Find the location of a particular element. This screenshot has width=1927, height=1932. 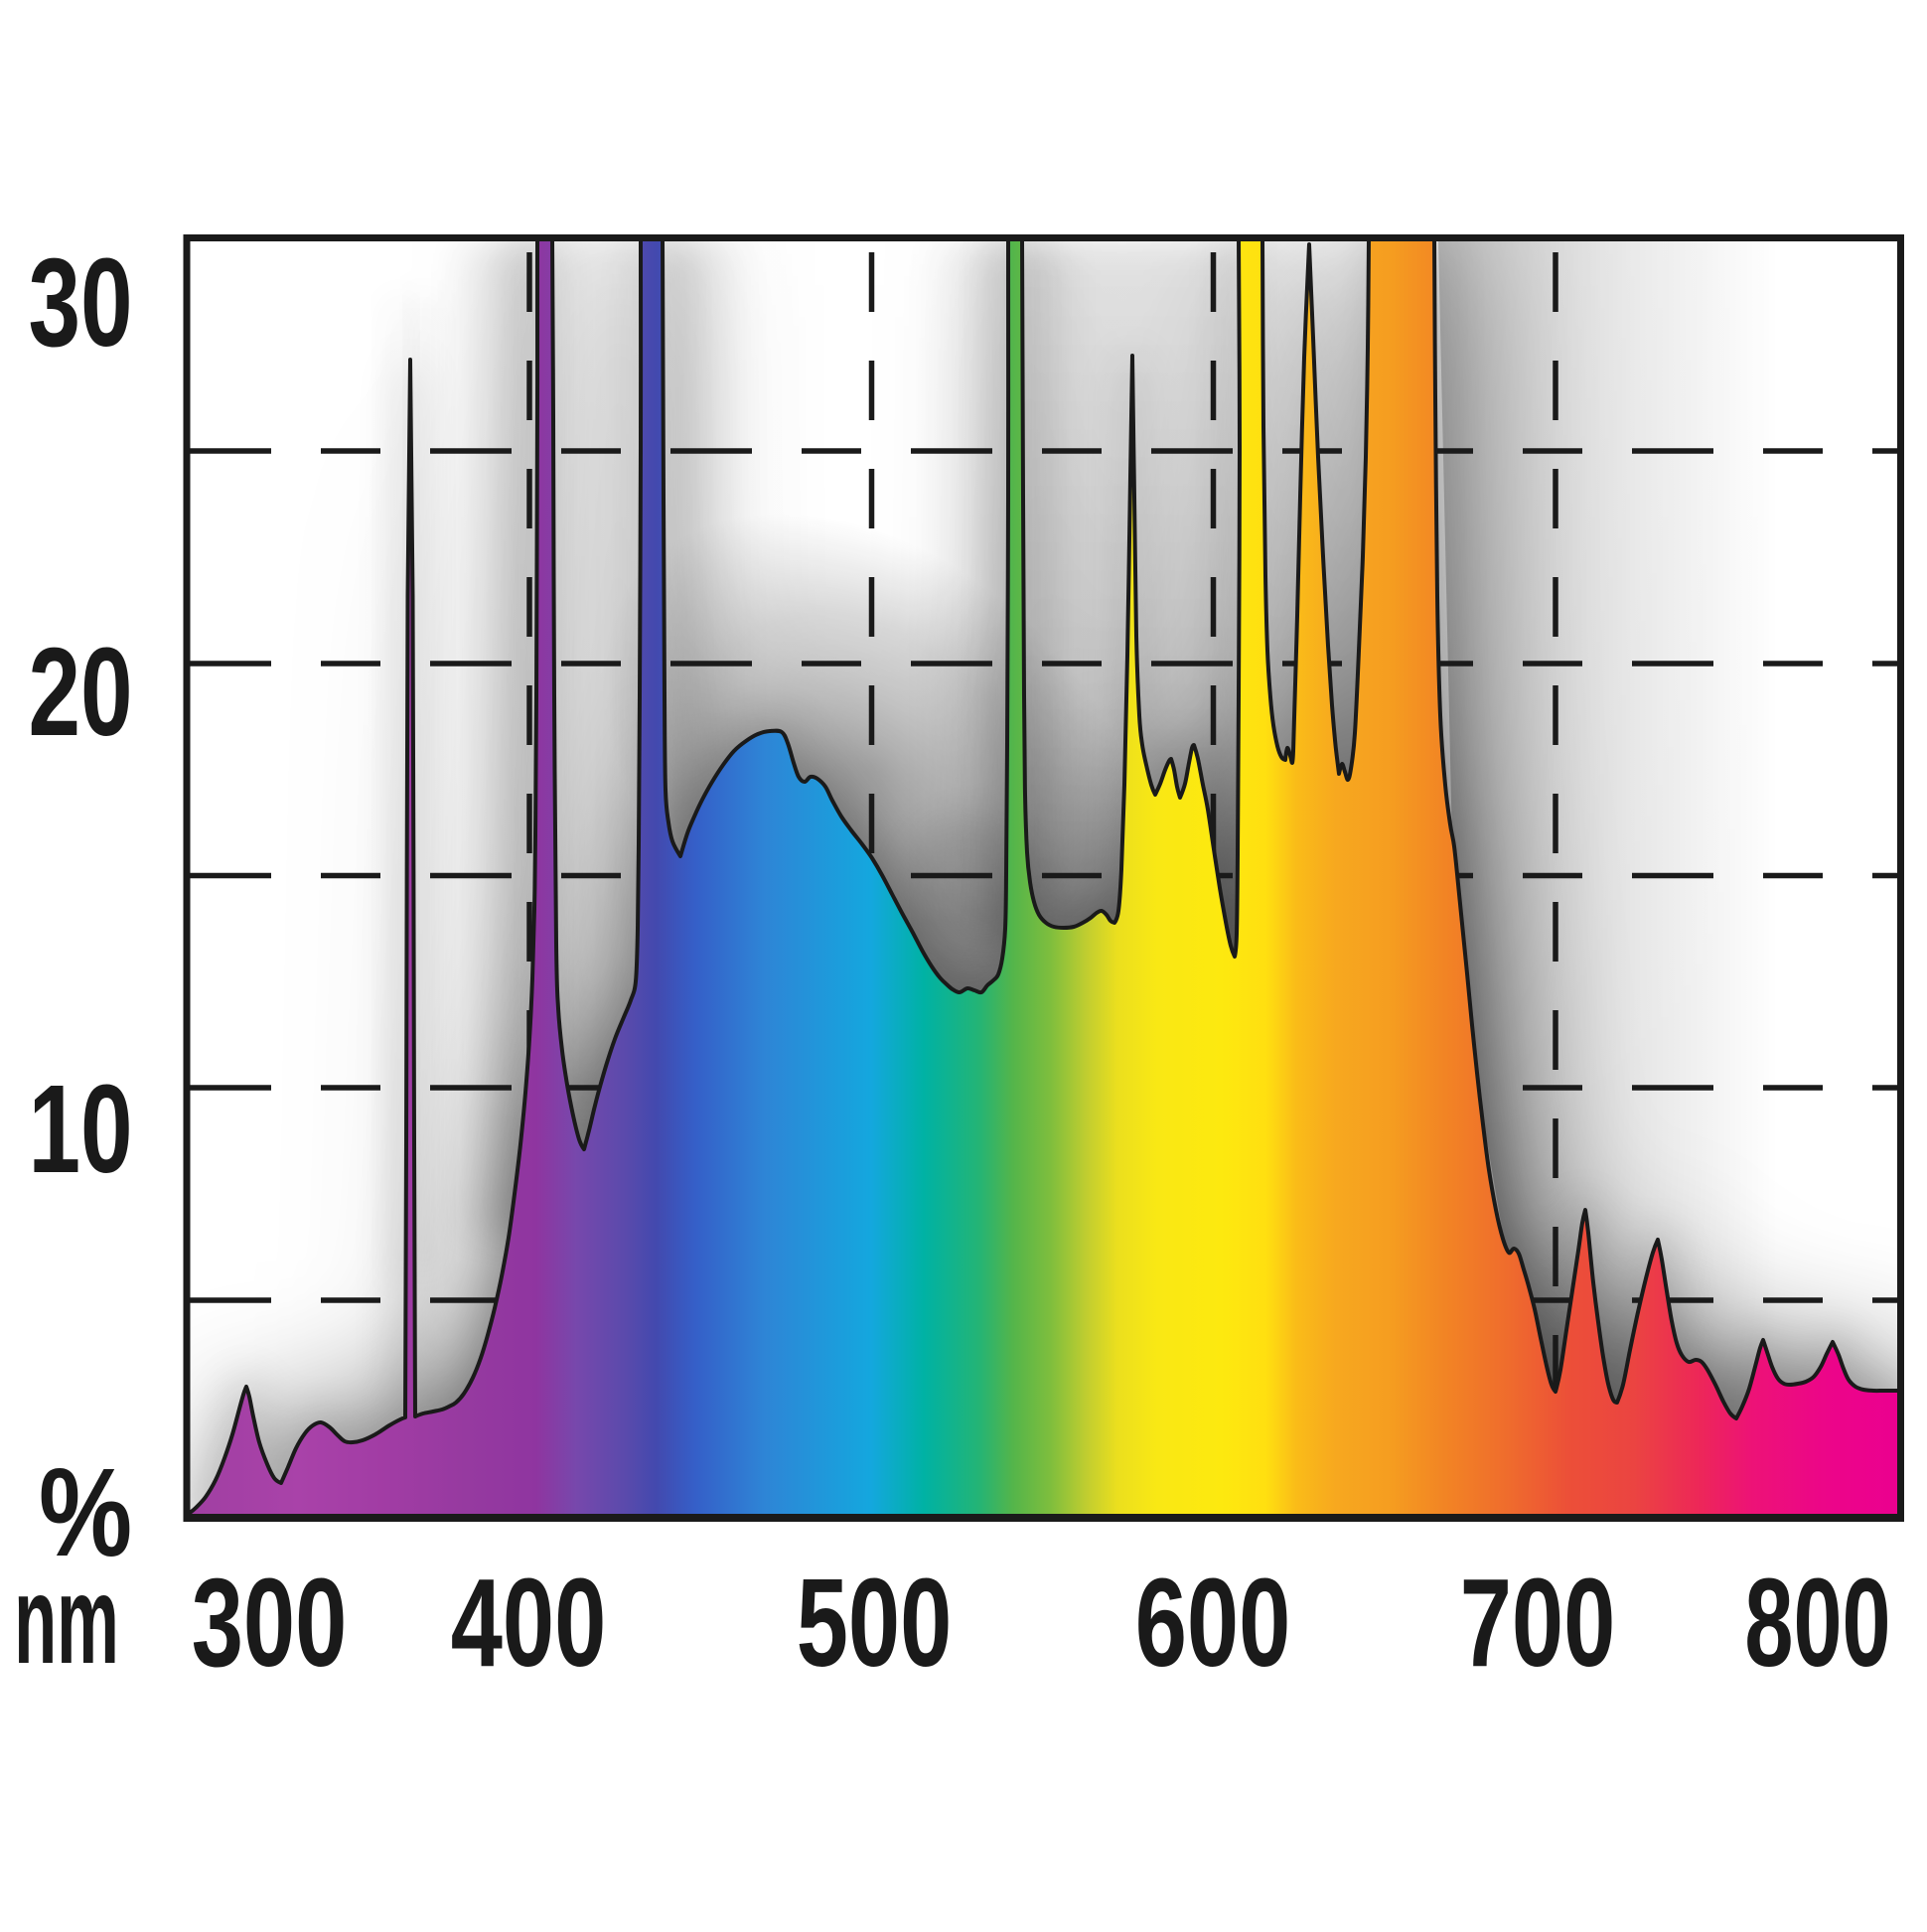

svg-text: 30 is located at coordinates (80, 302).